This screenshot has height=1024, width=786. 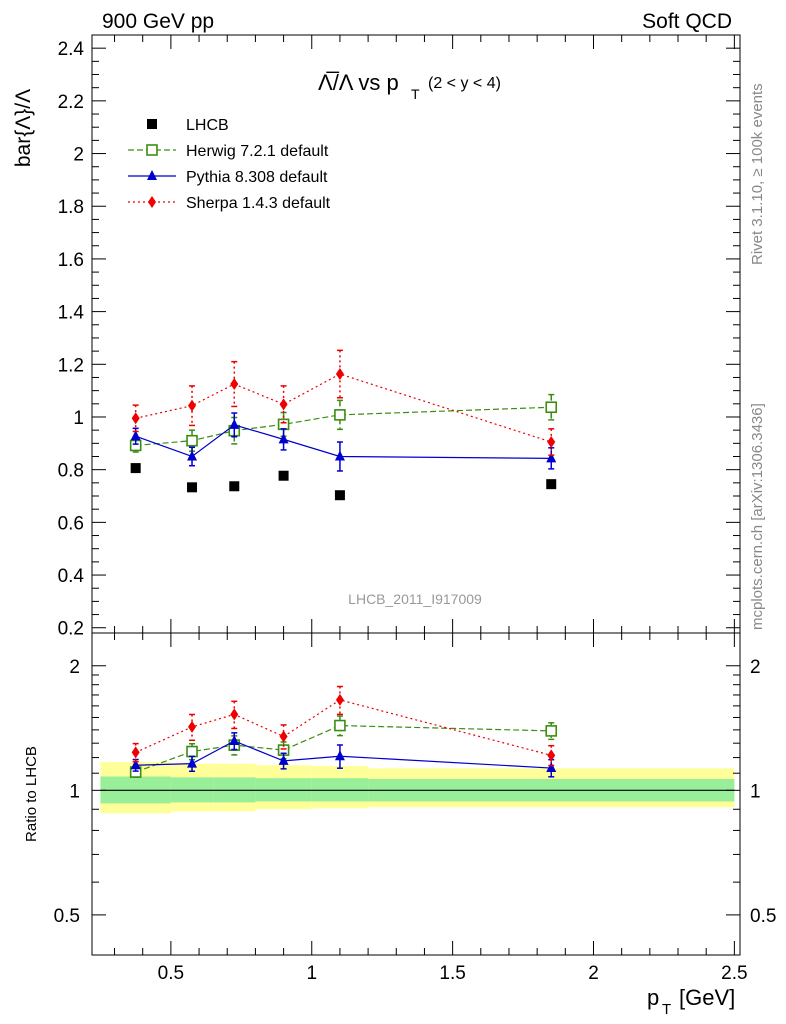 I want to click on main-y-tick-label: 1.2, so click(x=71, y=365).